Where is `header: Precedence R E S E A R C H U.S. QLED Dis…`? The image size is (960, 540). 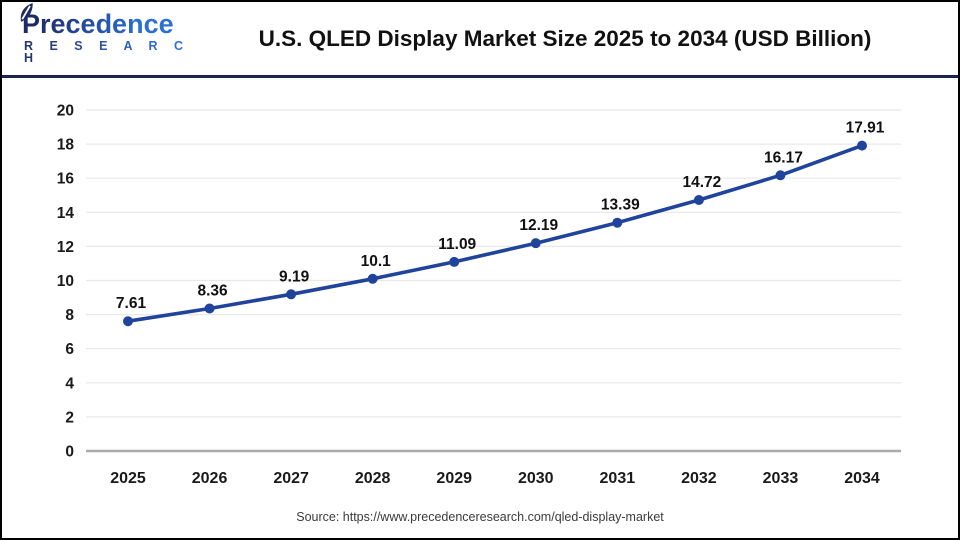
header: Precedence R E S E A R C H U.S. QLED Dis… is located at coordinates (480, 40).